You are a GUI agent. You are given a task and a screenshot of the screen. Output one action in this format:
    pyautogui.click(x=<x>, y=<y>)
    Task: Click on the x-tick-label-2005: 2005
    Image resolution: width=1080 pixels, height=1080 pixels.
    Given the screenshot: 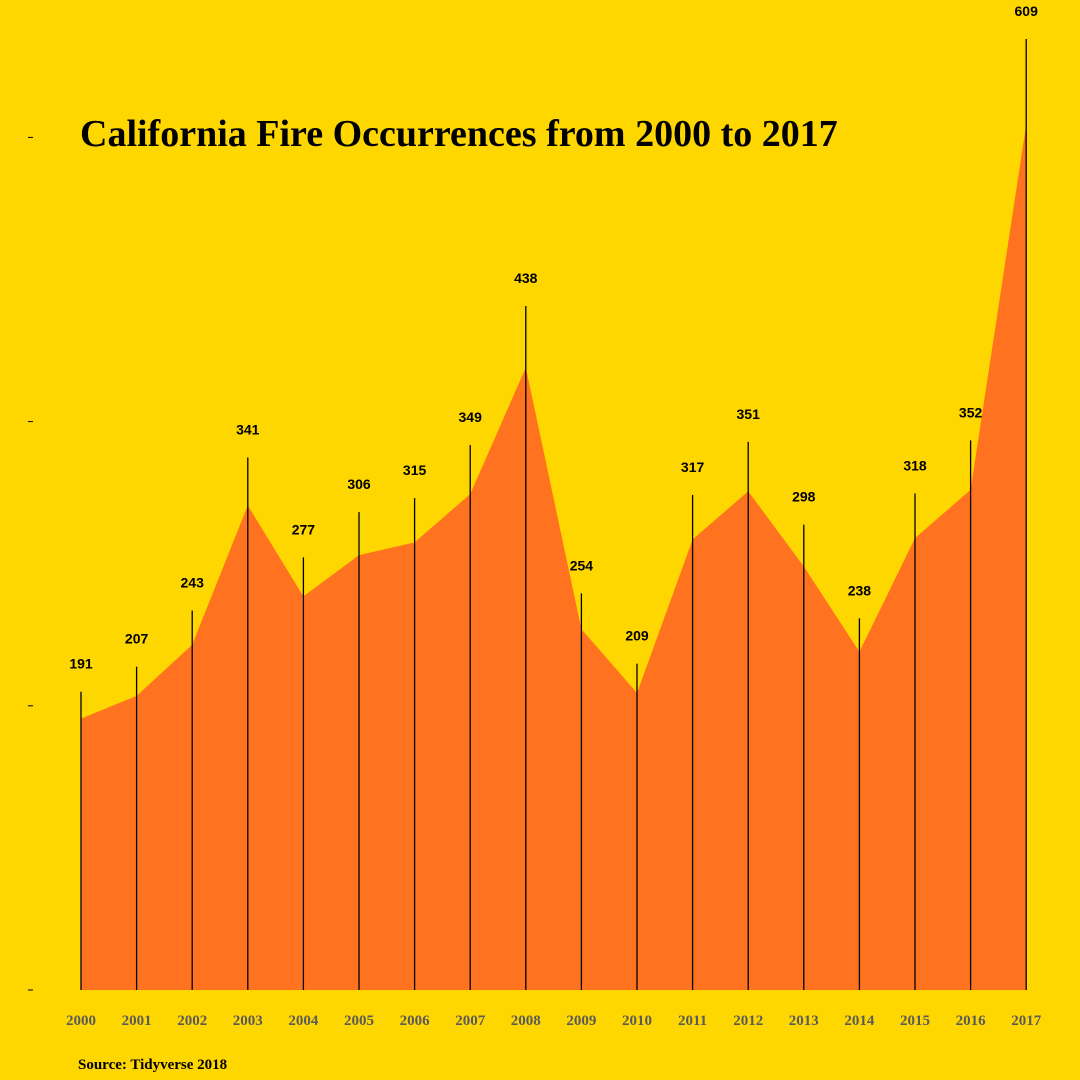 What is the action you would take?
    pyautogui.click(x=359, y=1021)
    